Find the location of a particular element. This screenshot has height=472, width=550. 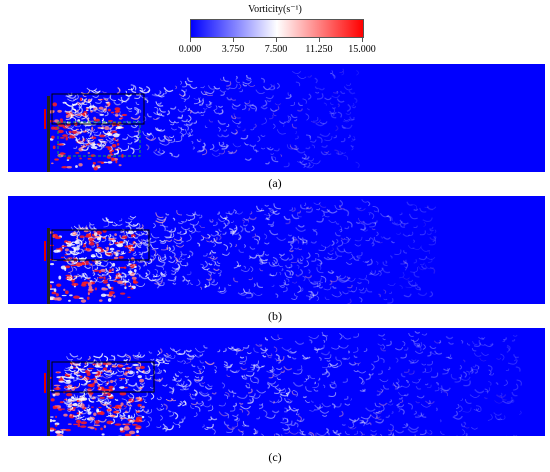

colorbar-tick-label: 3.750 is located at coordinates (233, 49).